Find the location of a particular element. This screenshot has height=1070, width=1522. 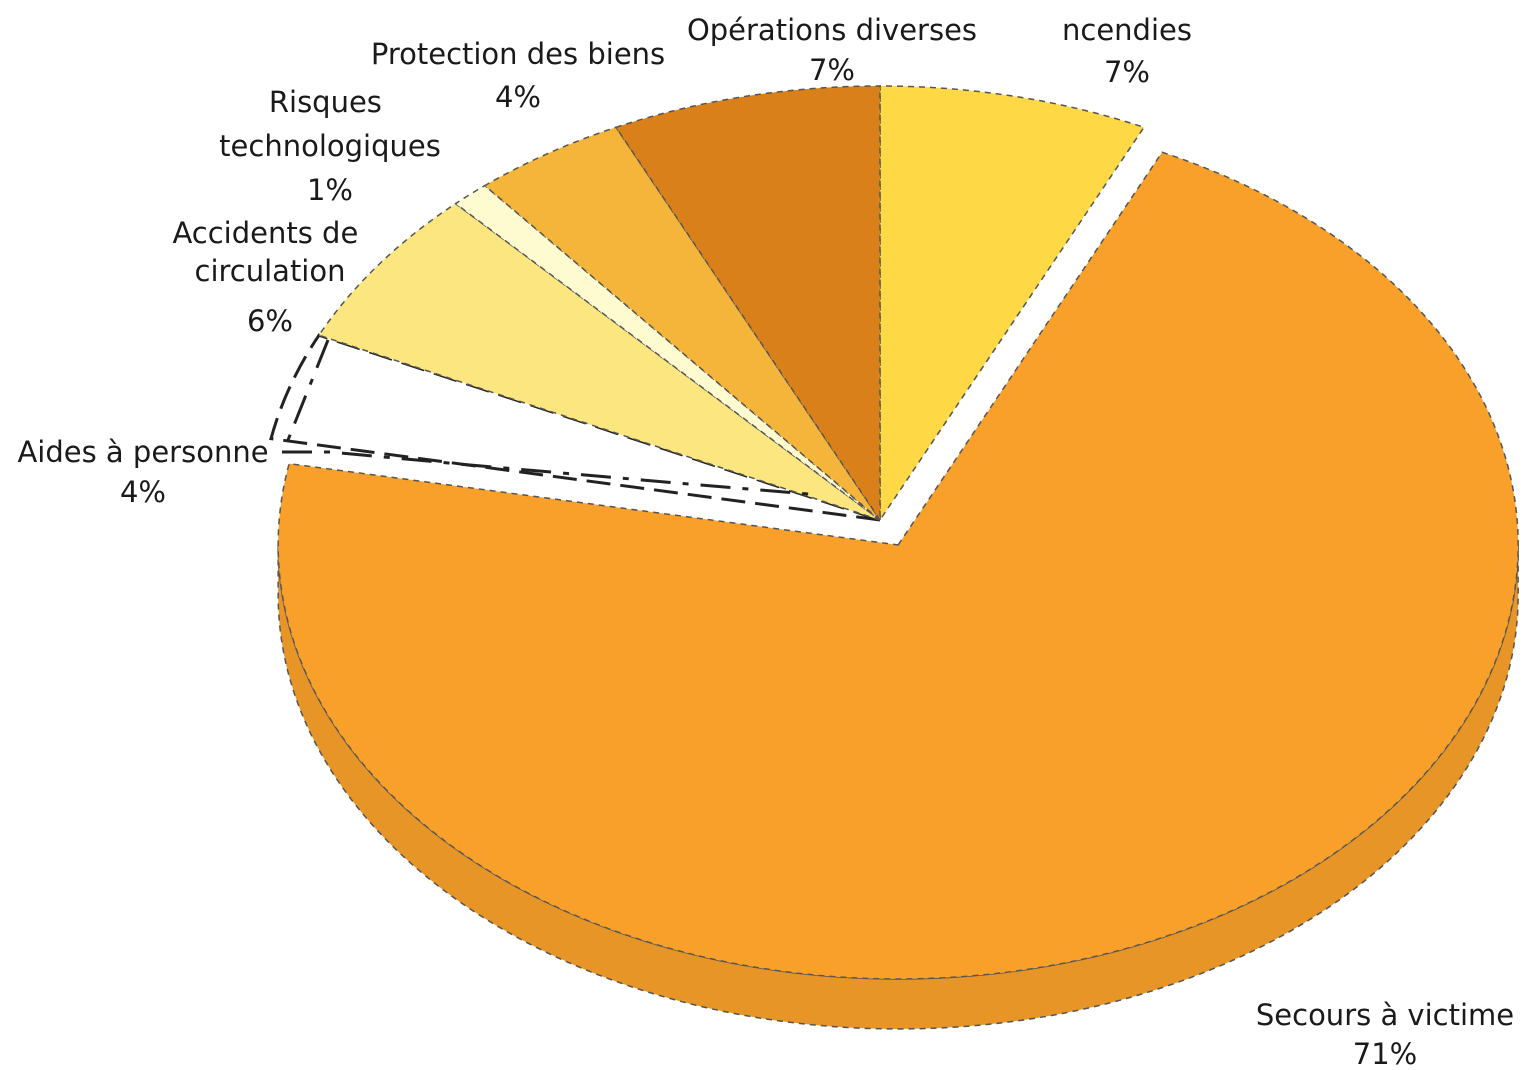

value-risques: 1% is located at coordinates (330, 190).